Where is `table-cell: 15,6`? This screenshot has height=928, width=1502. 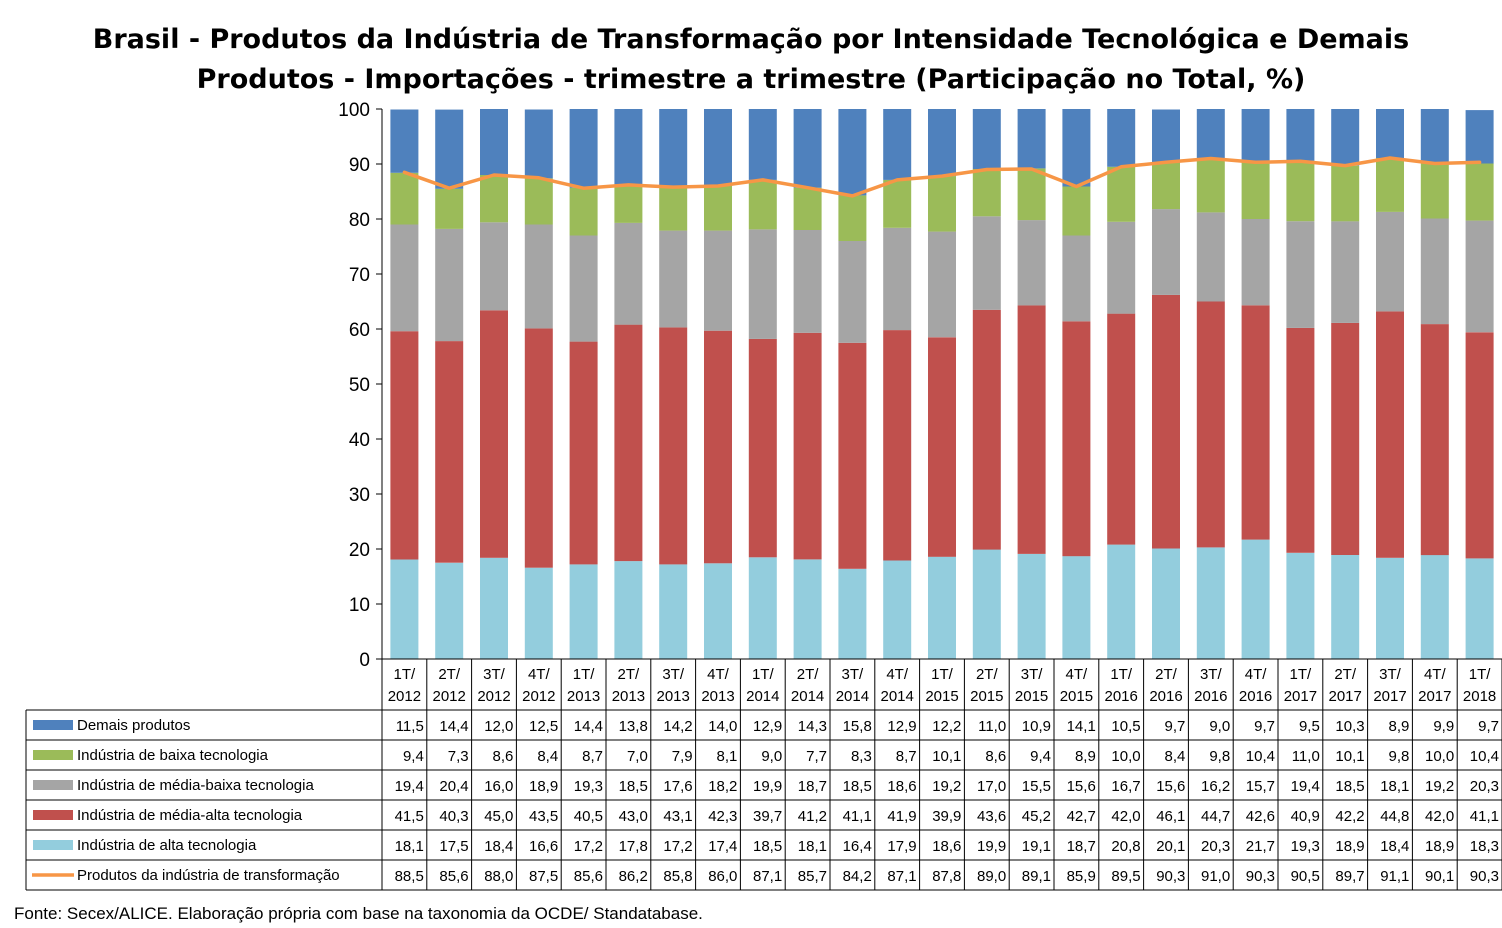
table-cell: 15,6 is located at coordinates (1081, 786).